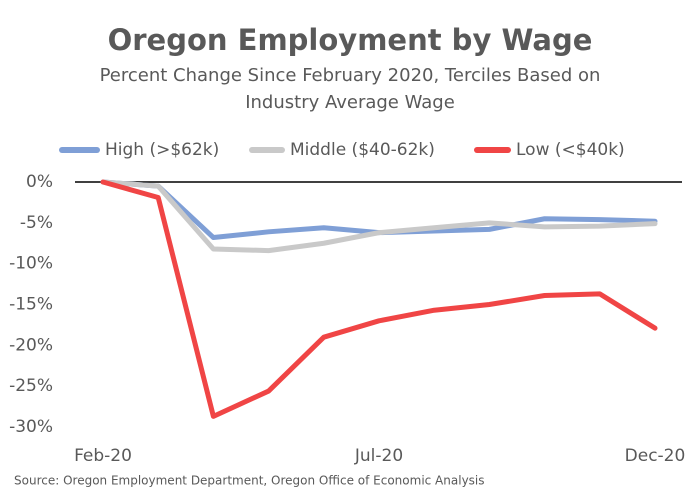 The width and height of the screenshot is (700, 495). What do you see at coordinates (379, 216) in the screenshot?
I see `series-line` at bounding box center [379, 216].